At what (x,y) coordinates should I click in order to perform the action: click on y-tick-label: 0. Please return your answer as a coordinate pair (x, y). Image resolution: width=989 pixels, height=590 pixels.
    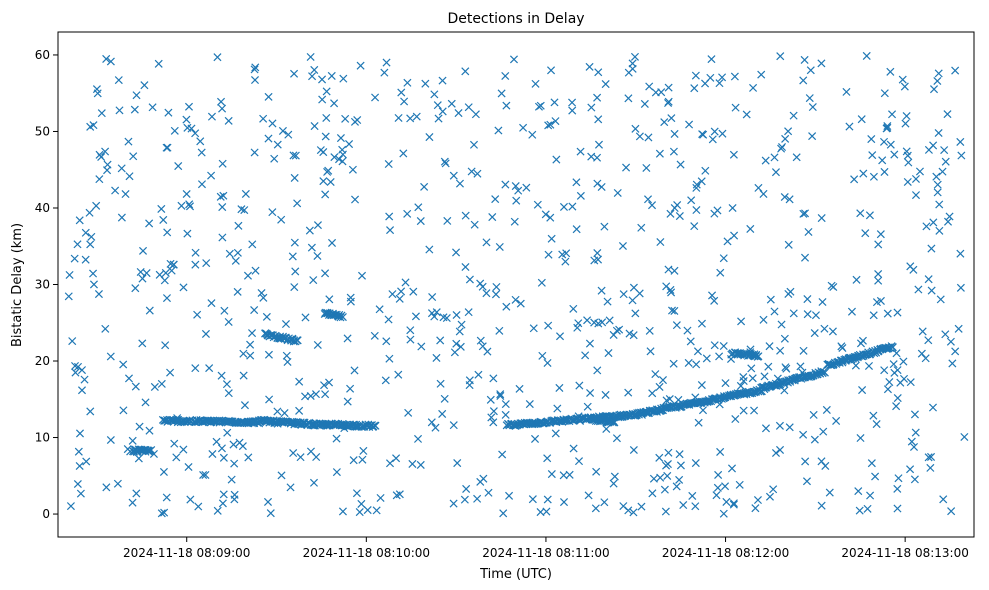
    Looking at the image, I should click on (46, 514).